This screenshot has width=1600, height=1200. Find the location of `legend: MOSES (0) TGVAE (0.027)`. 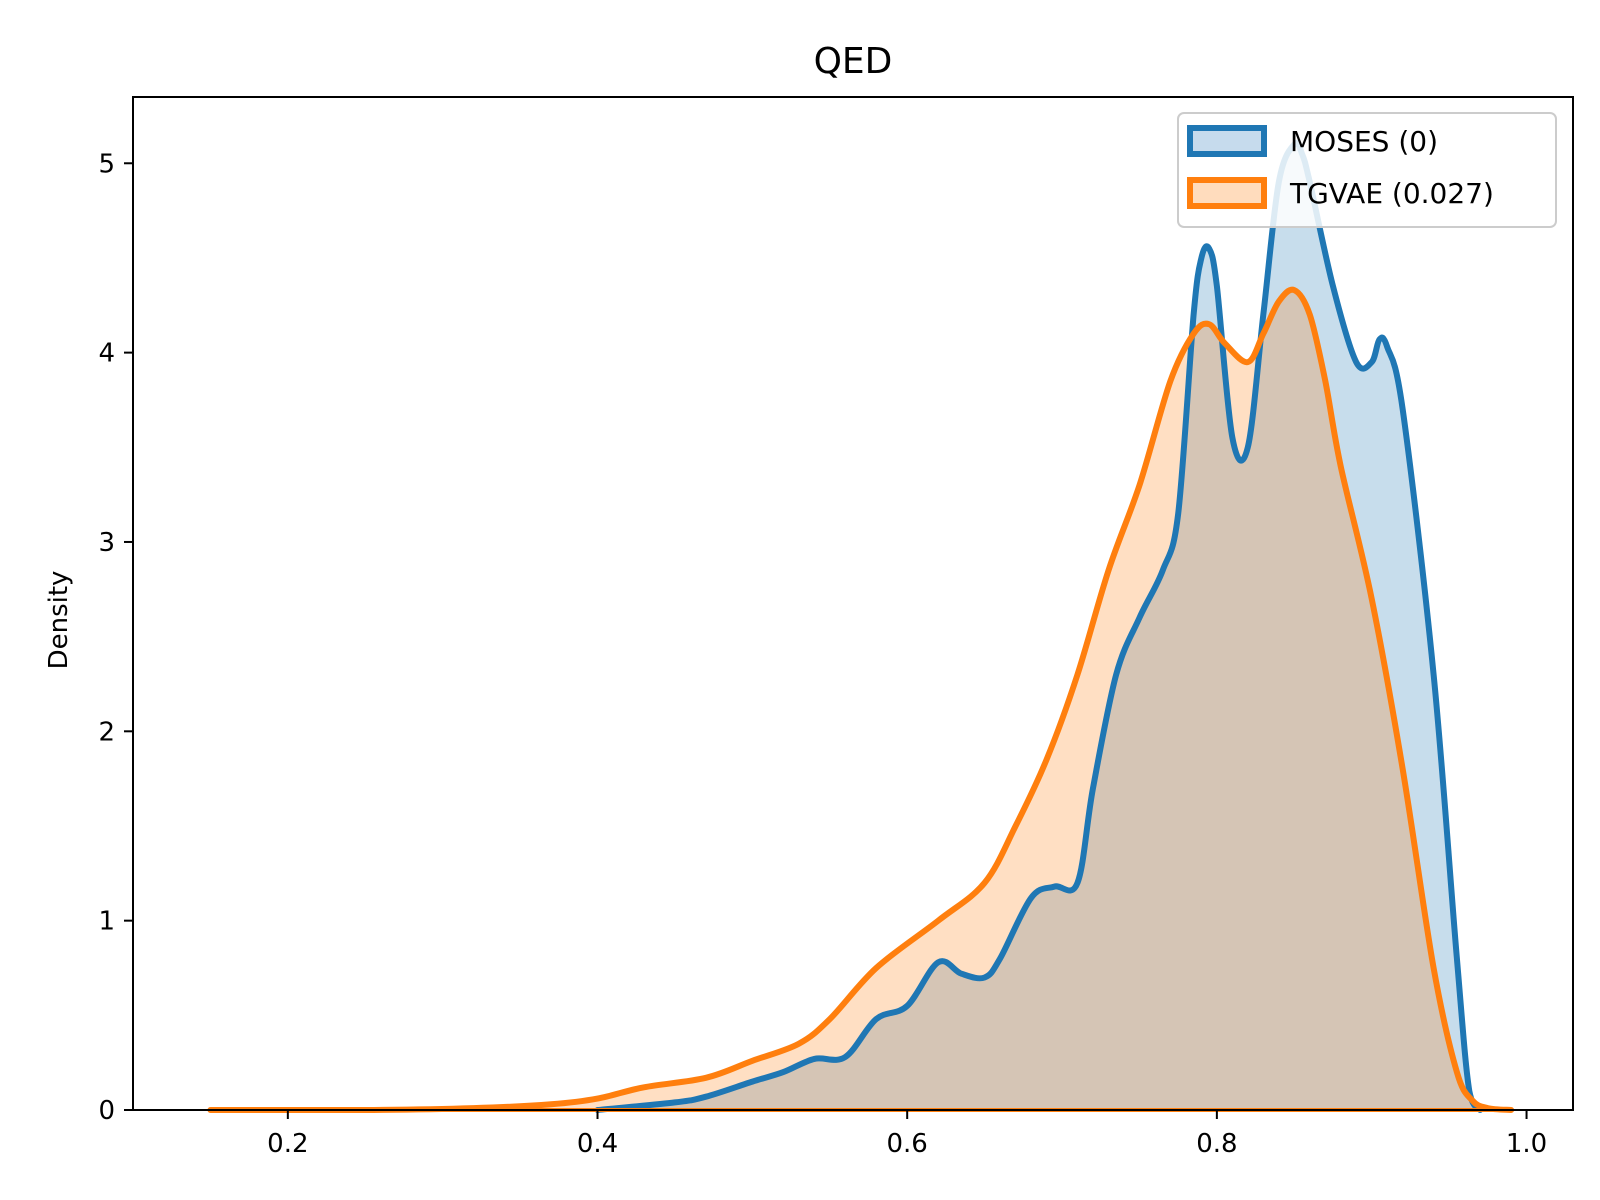

legend: MOSES (0) TGVAE (0.027) is located at coordinates (1367, 170).